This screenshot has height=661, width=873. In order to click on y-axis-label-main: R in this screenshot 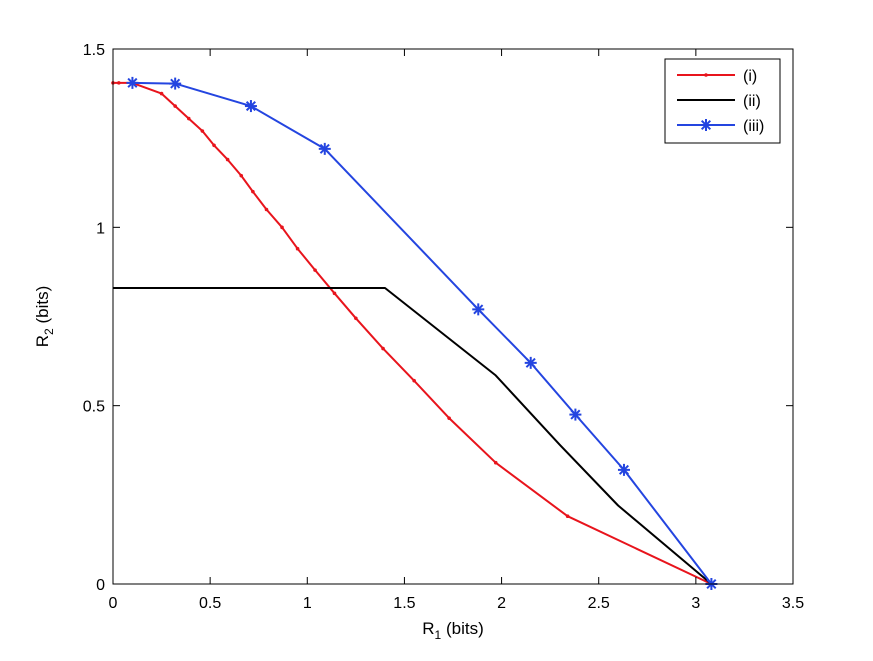, I will do `click(42, 341)`.